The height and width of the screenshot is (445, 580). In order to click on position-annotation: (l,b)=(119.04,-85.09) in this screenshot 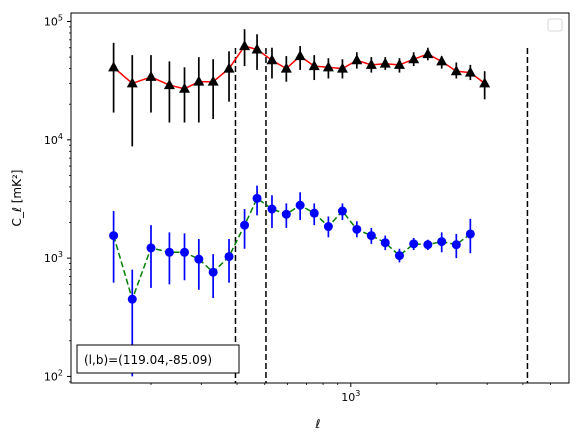, I will do `click(158, 359)`.